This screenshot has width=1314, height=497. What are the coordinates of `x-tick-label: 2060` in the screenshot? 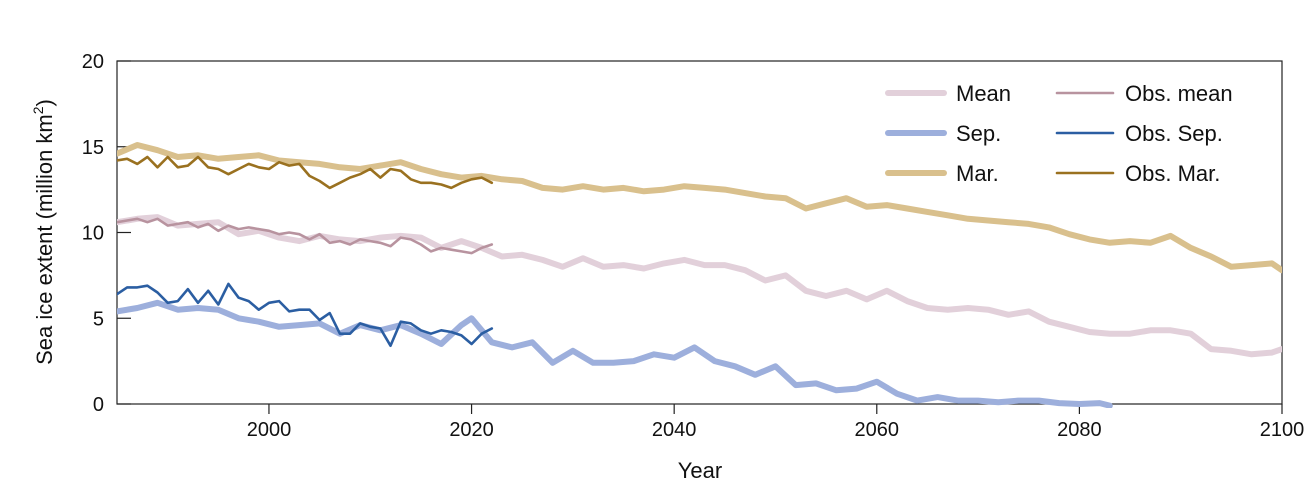 It's located at (877, 430).